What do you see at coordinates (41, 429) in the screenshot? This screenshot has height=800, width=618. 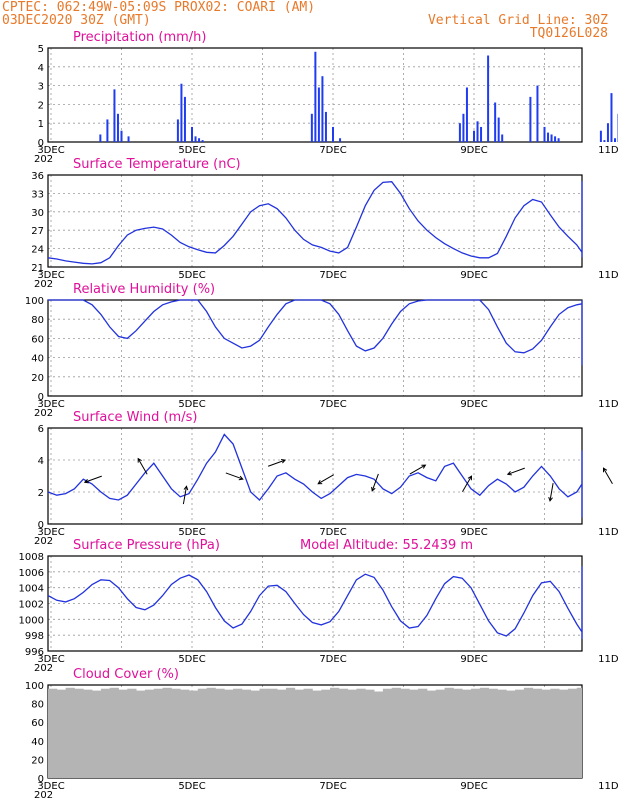 I see `y-tick-label: 6` at bounding box center [41, 429].